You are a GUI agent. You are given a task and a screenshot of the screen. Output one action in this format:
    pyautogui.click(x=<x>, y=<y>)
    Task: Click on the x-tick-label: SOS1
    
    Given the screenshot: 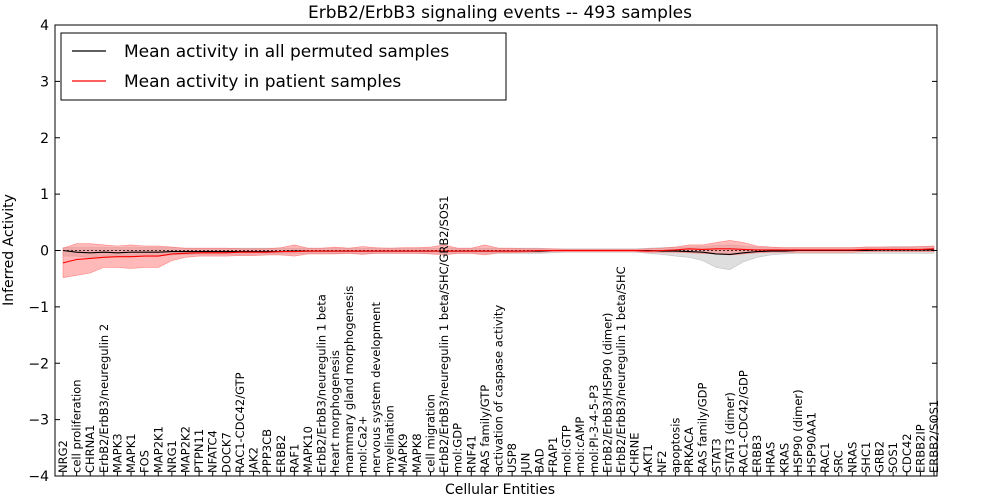 What is the action you would take?
    pyautogui.click(x=893, y=457)
    